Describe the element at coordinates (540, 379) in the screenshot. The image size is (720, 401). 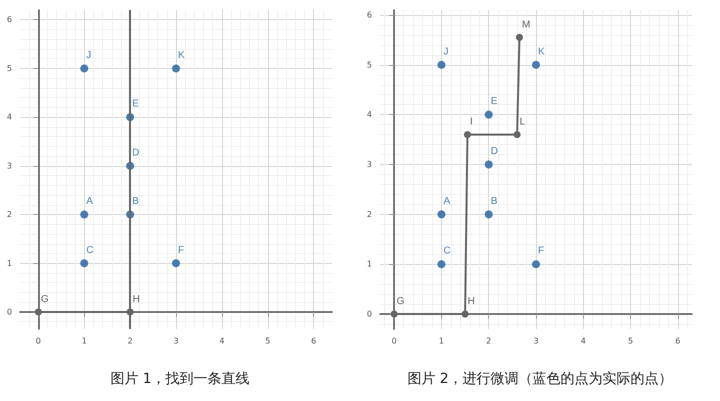
I see `text: 图片 2，进行微调（蓝色的点为实际的点）` at that location.